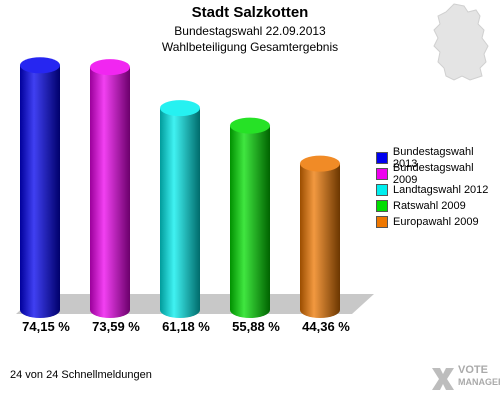 The height and width of the screenshot is (400, 500). Describe the element at coordinates (479, 375) in the screenshot. I see `vote-manager-wordmark: VOTE MANAGER` at that location.